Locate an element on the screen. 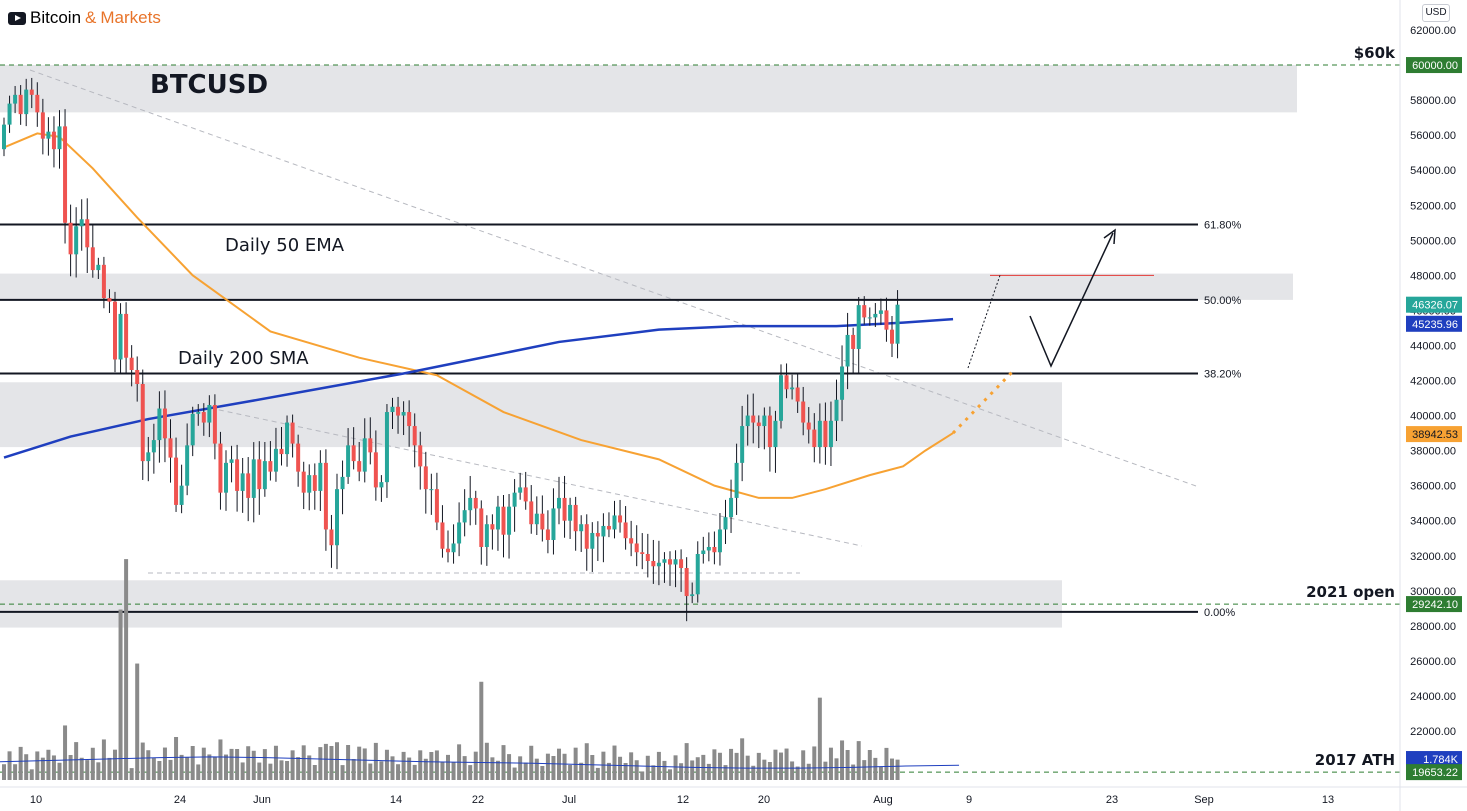 The width and height of the screenshot is (1467, 811). arrow-head is located at coordinates (1109, 236).